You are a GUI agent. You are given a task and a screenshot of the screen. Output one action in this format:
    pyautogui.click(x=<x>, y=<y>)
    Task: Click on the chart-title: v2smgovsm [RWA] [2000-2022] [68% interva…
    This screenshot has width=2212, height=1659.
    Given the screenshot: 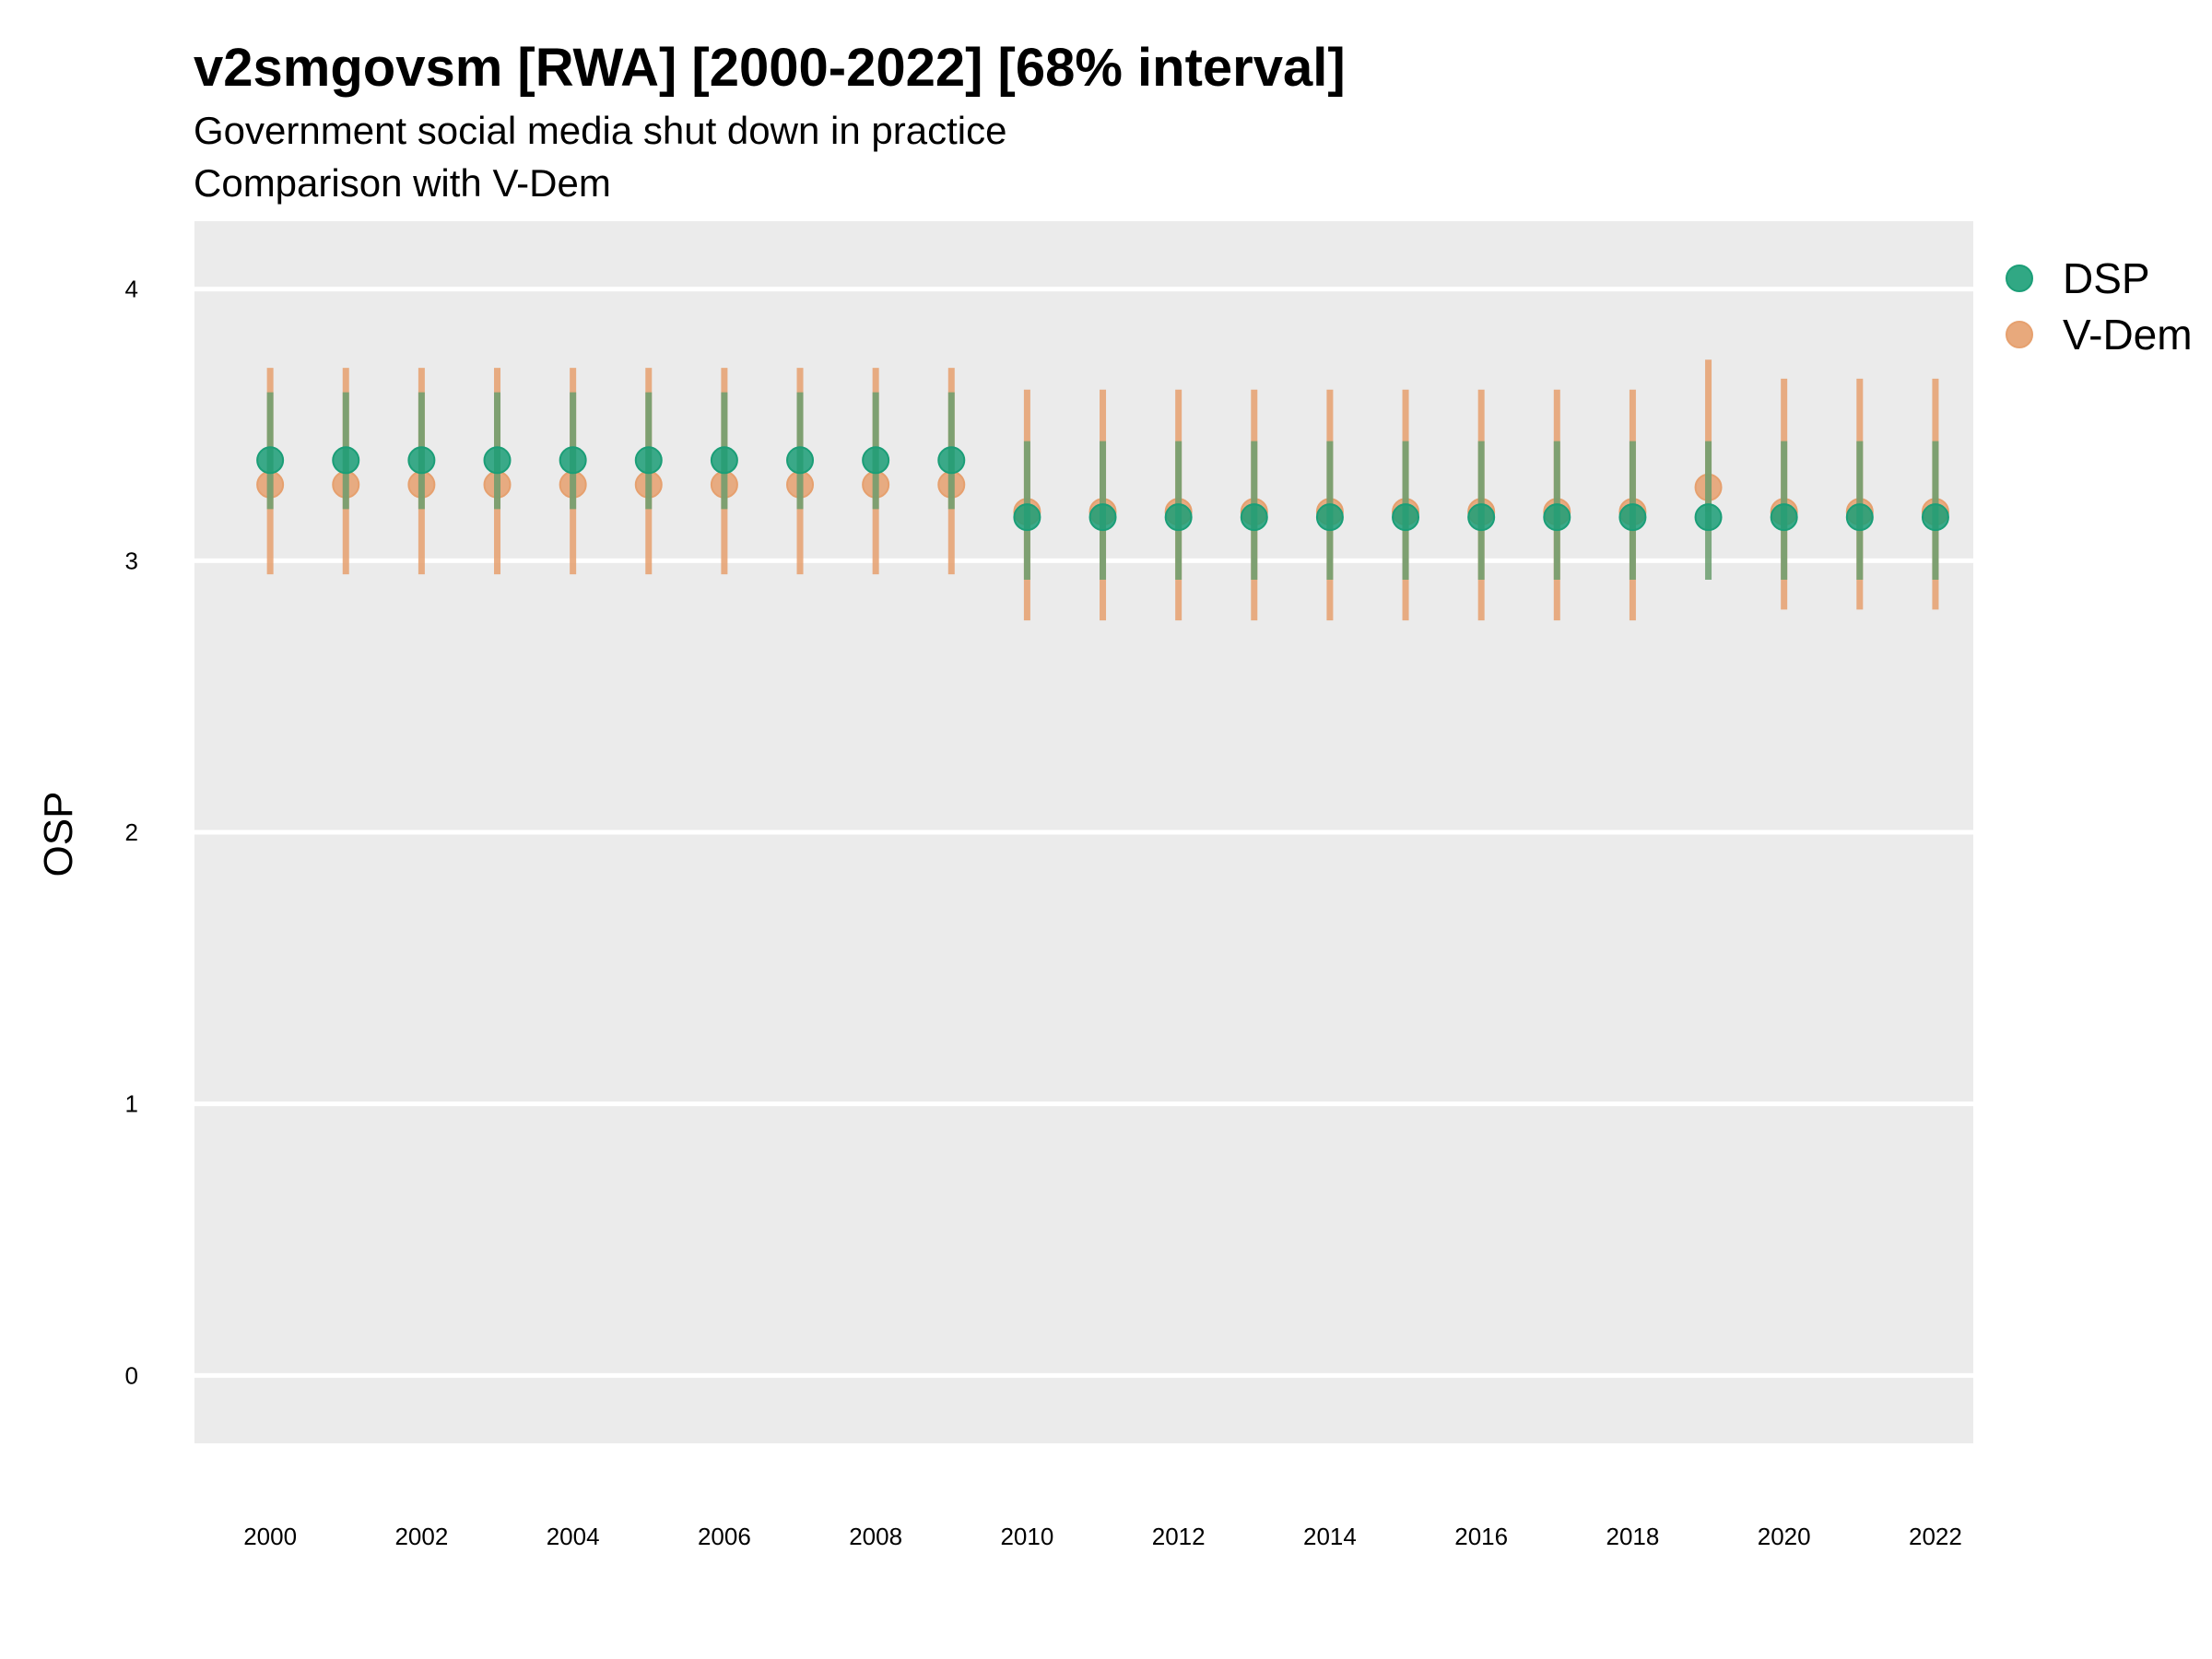 What is the action you would take?
    pyautogui.click(x=770, y=68)
    